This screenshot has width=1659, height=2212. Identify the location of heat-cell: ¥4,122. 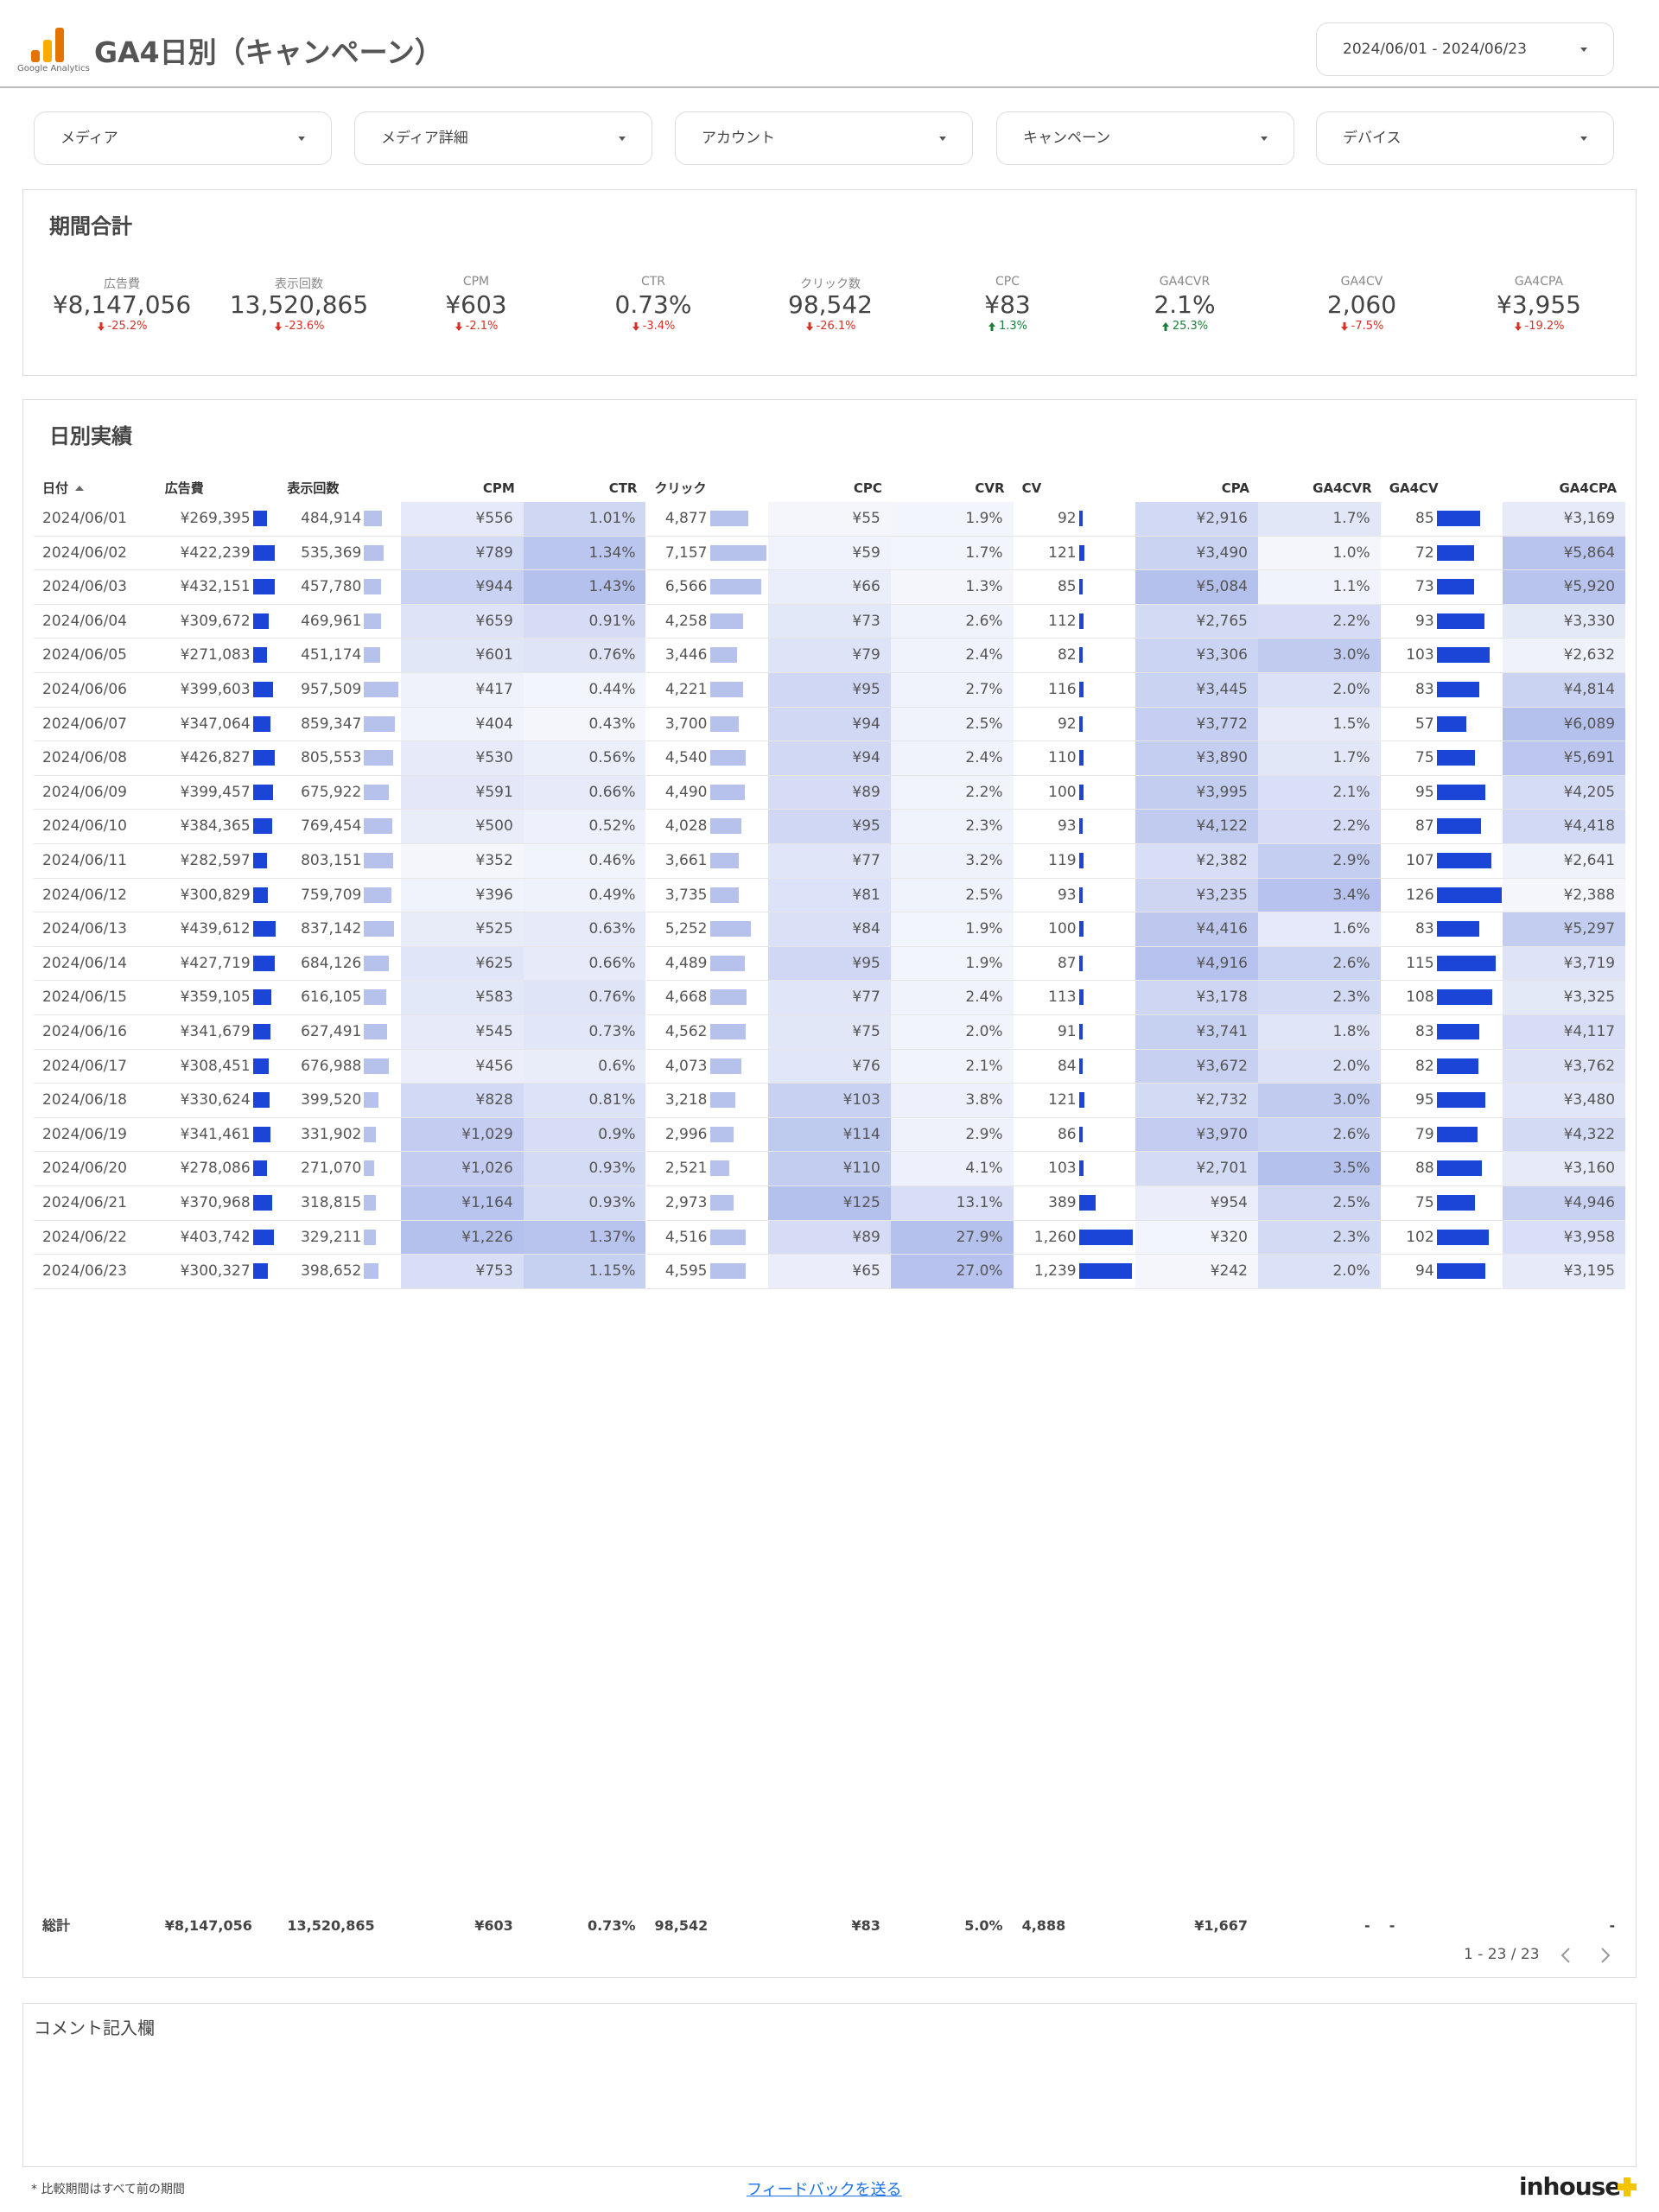
(1196, 827).